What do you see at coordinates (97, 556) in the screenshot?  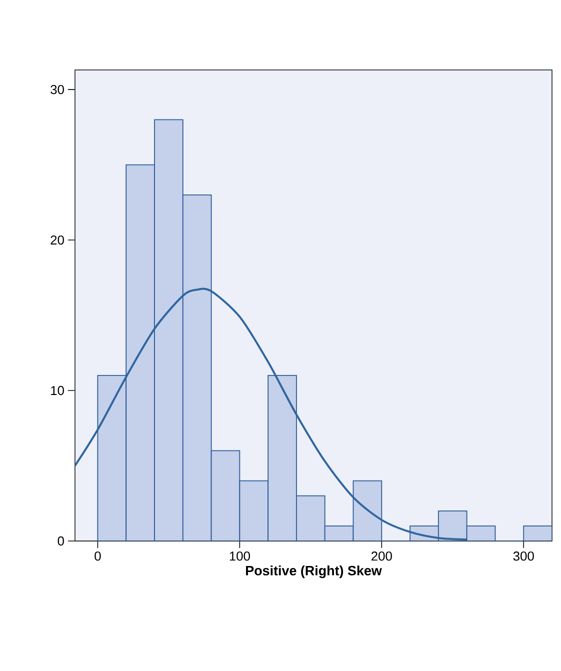 I see `x-tick-label: 0` at bounding box center [97, 556].